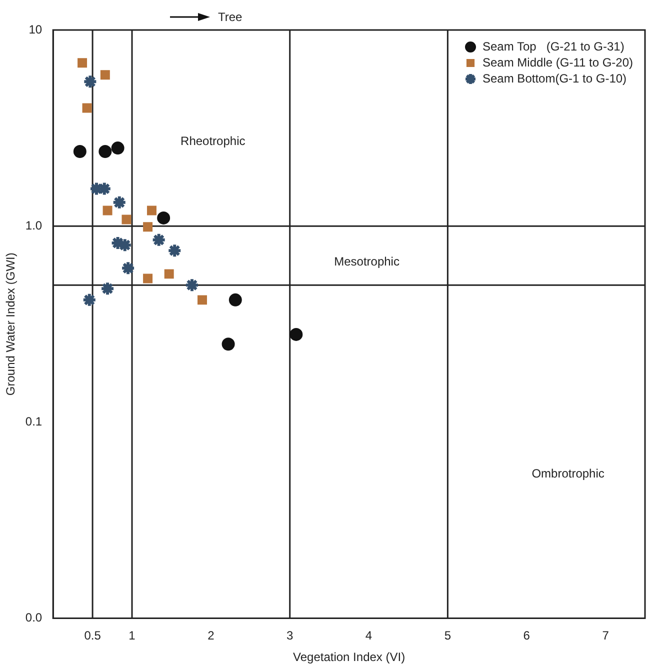 Image resolution: width=654 pixels, height=669 pixels. What do you see at coordinates (230, 17) in the screenshot?
I see `text: Tree` at bounding box center [230, 17].